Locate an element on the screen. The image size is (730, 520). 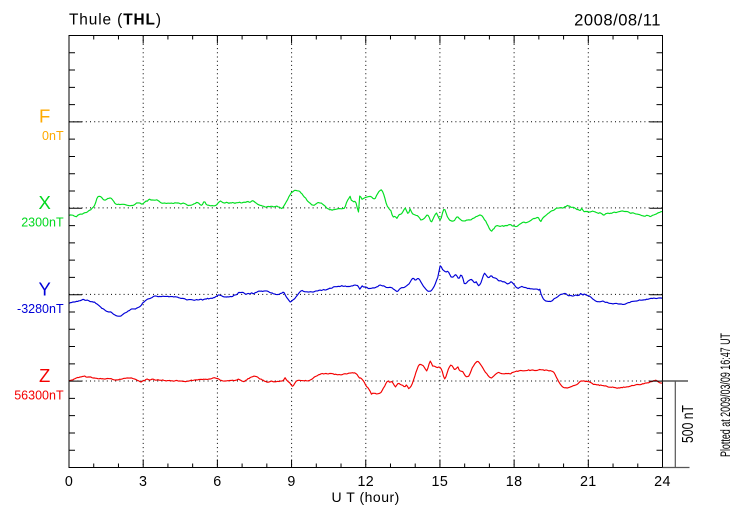
svg-text: 2008/08/11 is located at coordinates (617, 19).